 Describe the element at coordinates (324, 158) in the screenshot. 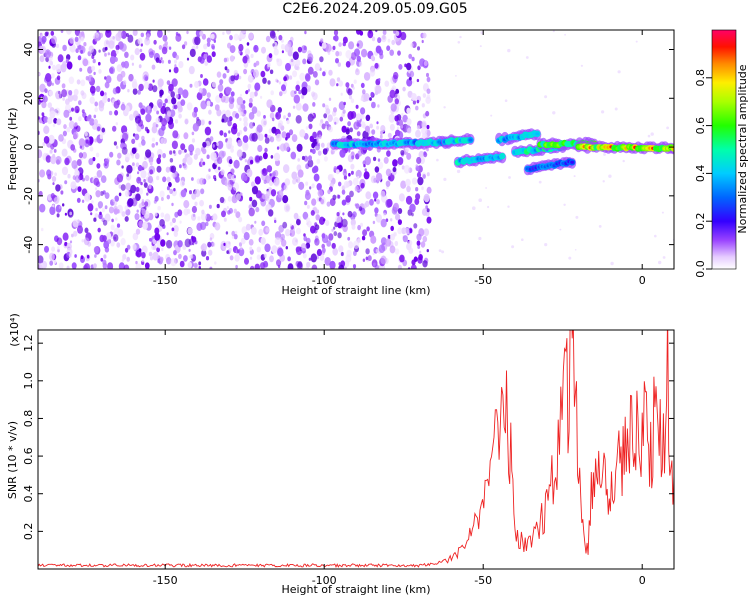

I see `spectrogram-x-tick: -100` at that location.